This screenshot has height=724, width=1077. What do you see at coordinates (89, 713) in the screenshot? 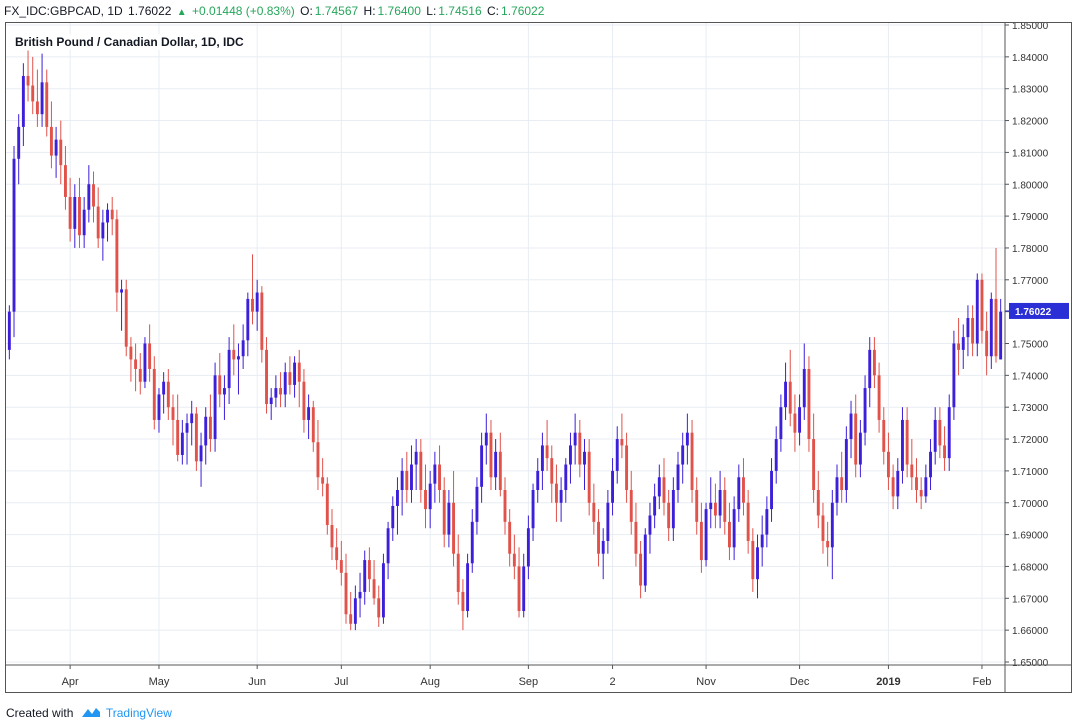
I see `footer-credit: Created with TradingView` at bounding box center [89, 713].